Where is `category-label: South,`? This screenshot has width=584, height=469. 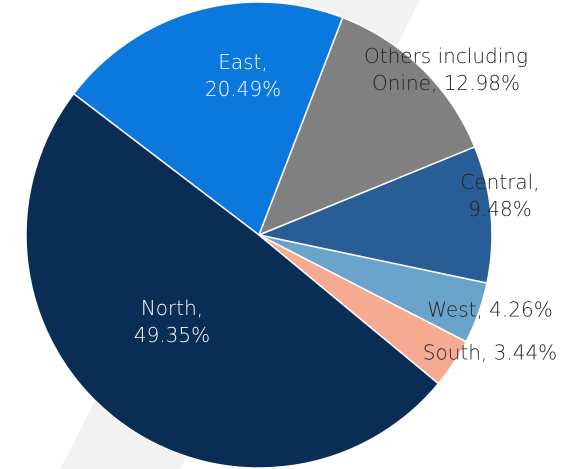 category-label: South, is located at coordinates (455, 352).